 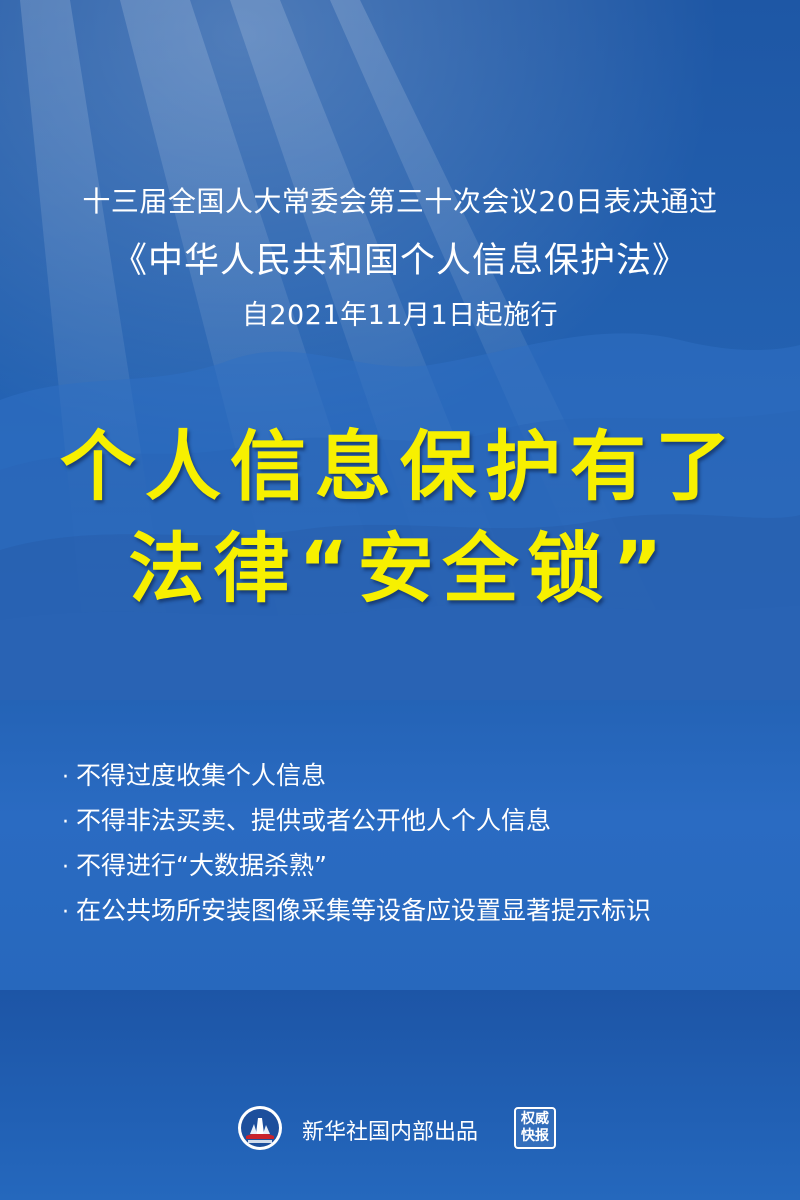 I want to click on footer: 新华社国内部出品 权威 快报, so click(x=400, y=1130).